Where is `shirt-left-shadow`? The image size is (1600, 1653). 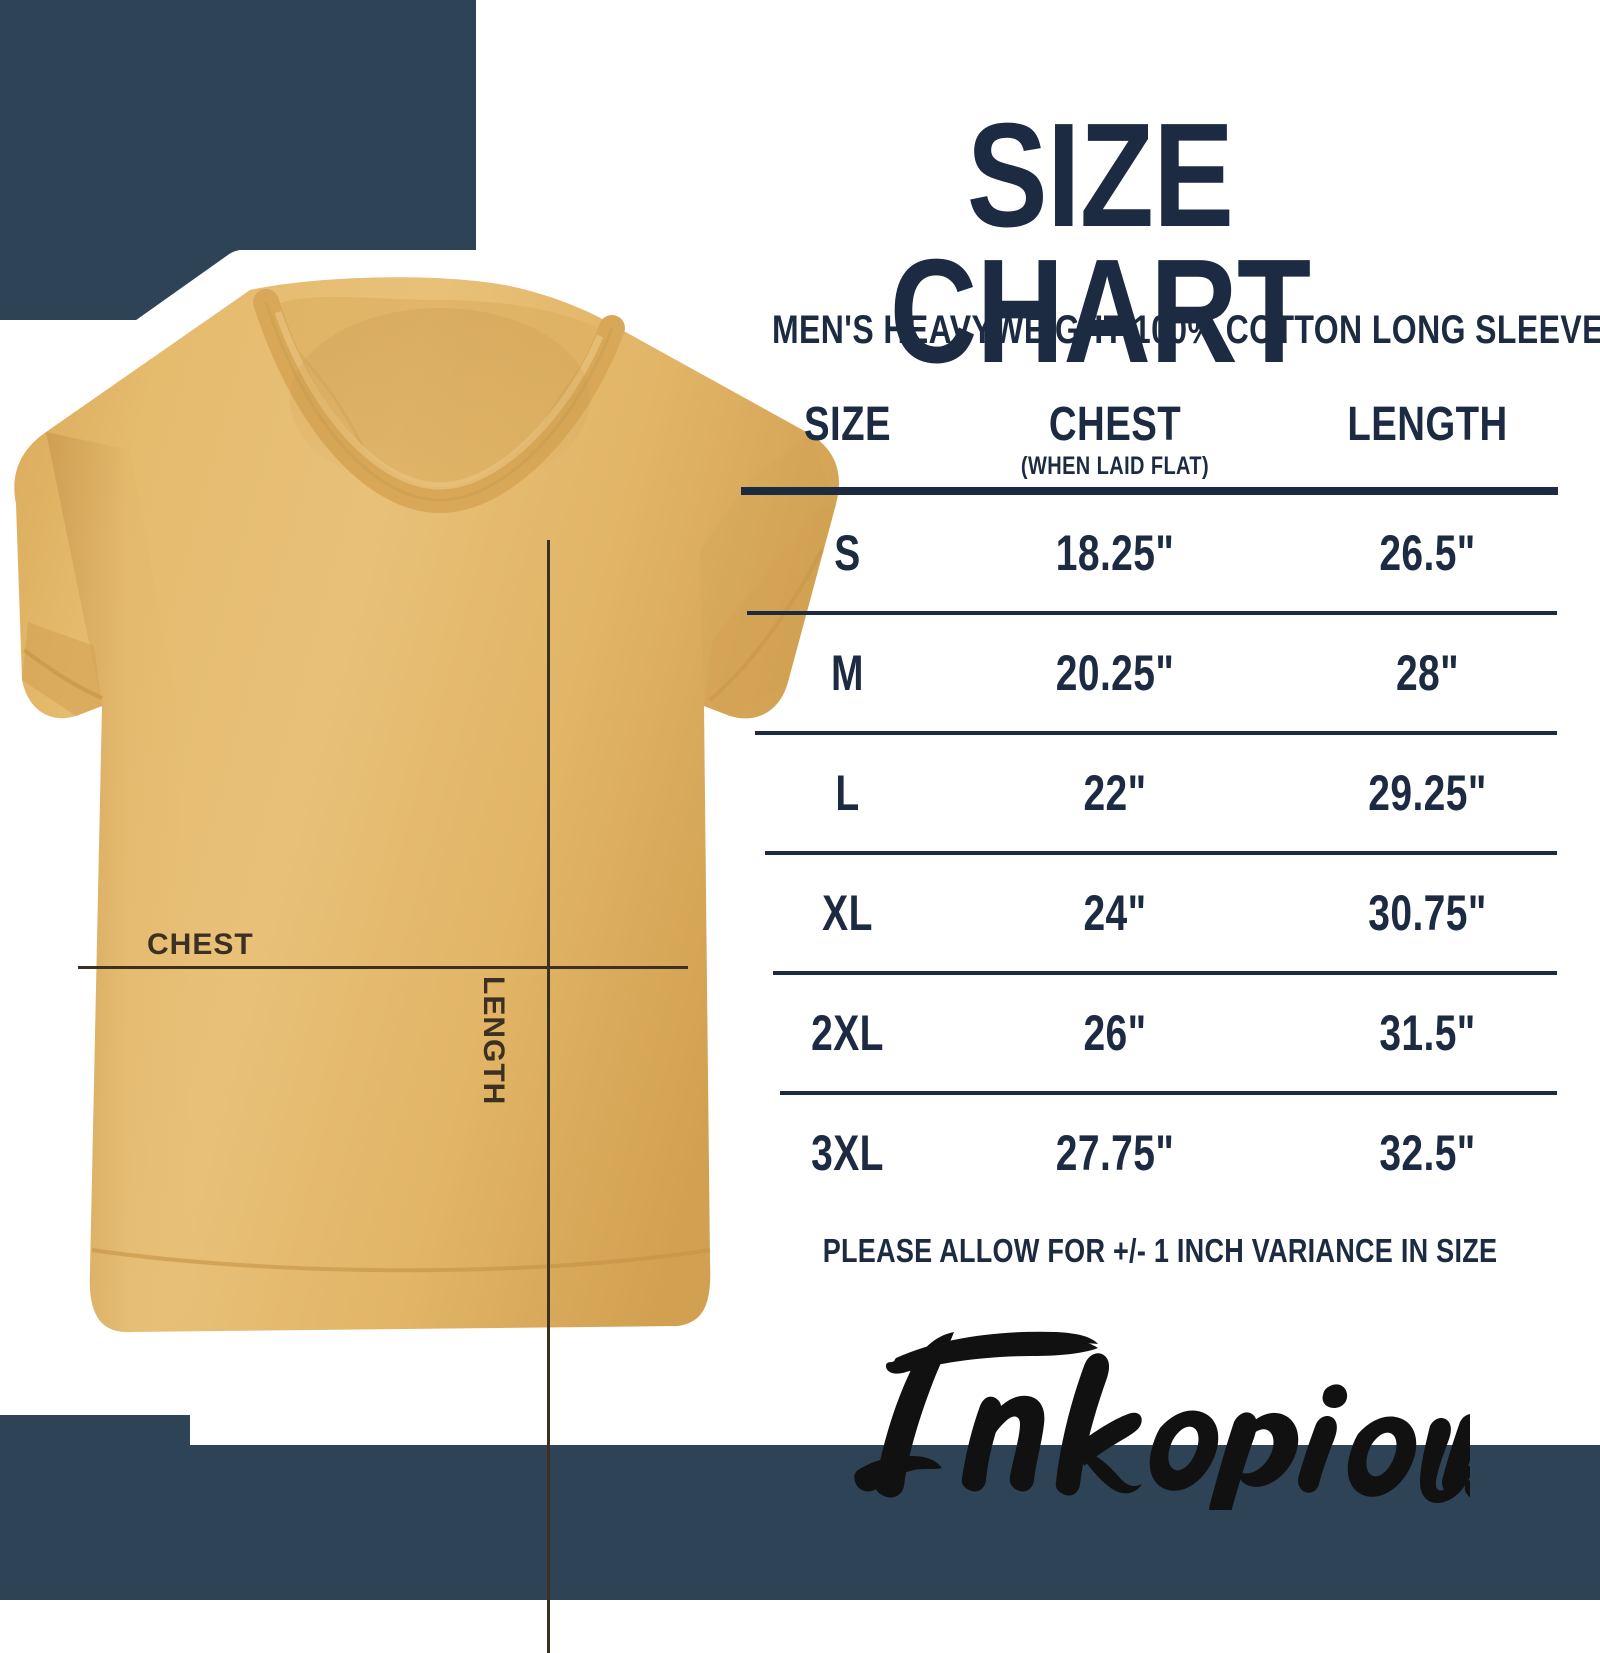
shirt-left-shadow is located at coordinates (120, 882).